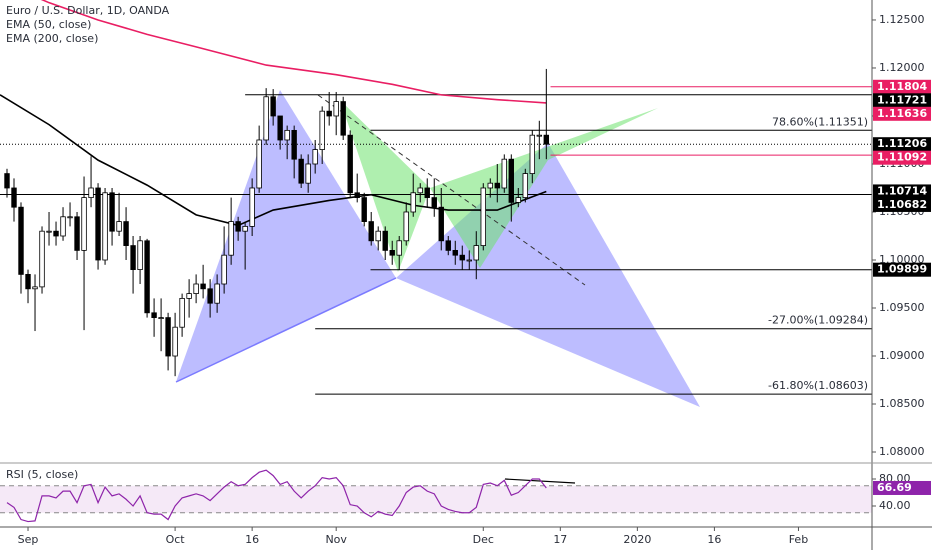 The image size is (932, 550). Describe the element at coordinates (818, 385) in the screenshot. I see `fib-label: -61.80%(1.08603)` at that location.